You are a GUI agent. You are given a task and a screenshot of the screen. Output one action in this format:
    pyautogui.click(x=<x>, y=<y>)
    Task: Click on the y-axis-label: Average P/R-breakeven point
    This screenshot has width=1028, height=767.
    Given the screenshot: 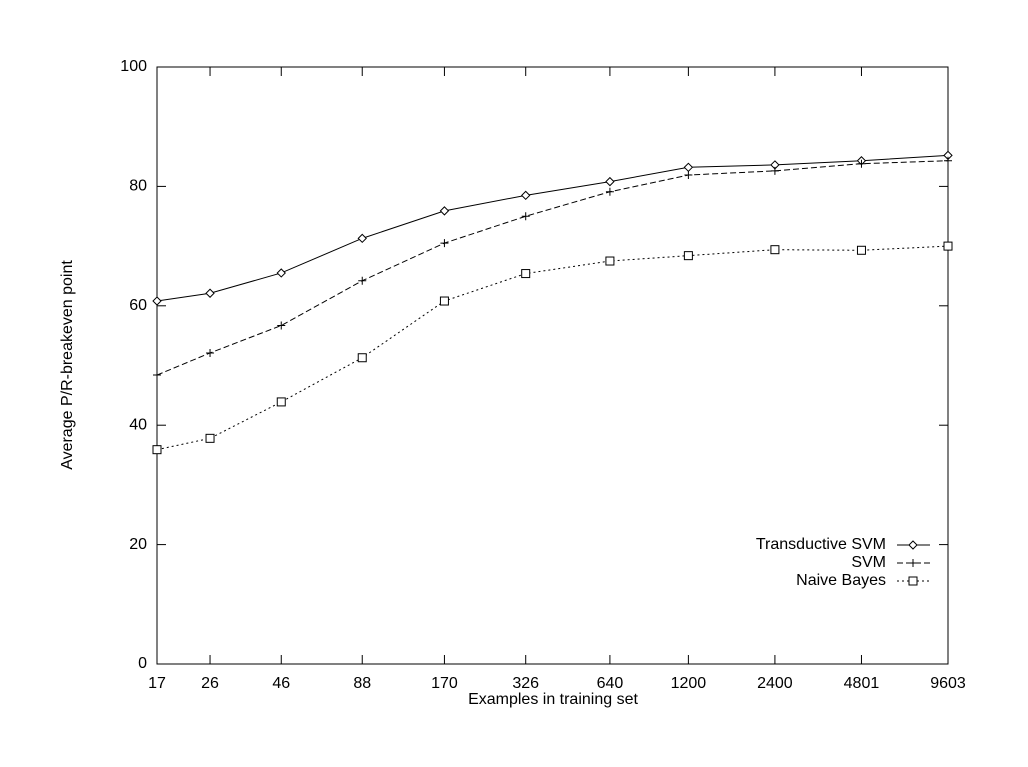 What is the action you would take?
    pyautogui.click(x=67, y=365)
    